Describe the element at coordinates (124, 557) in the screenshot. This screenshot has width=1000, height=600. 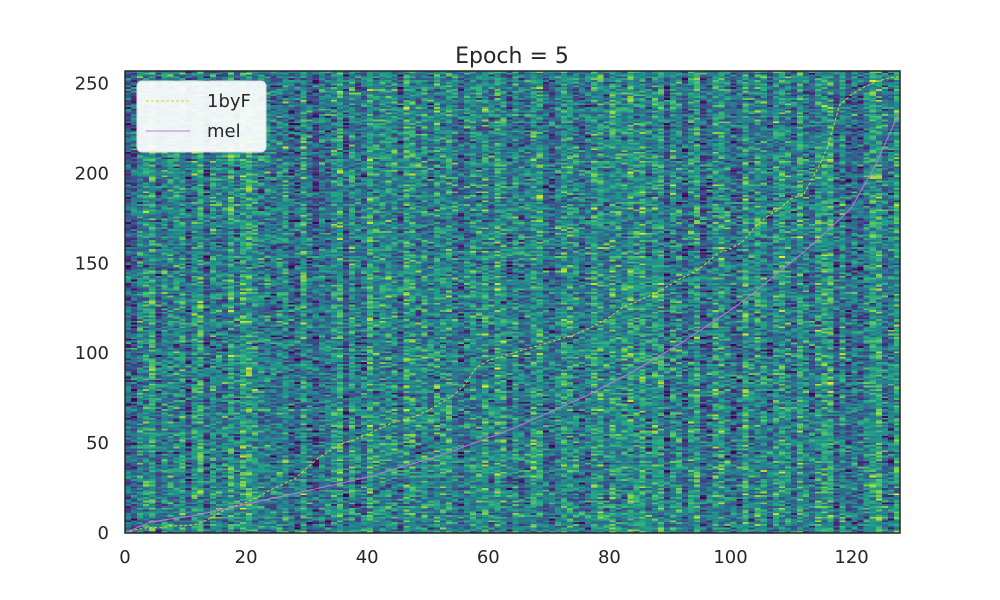
I see `x-tick-label: 0` at that location.